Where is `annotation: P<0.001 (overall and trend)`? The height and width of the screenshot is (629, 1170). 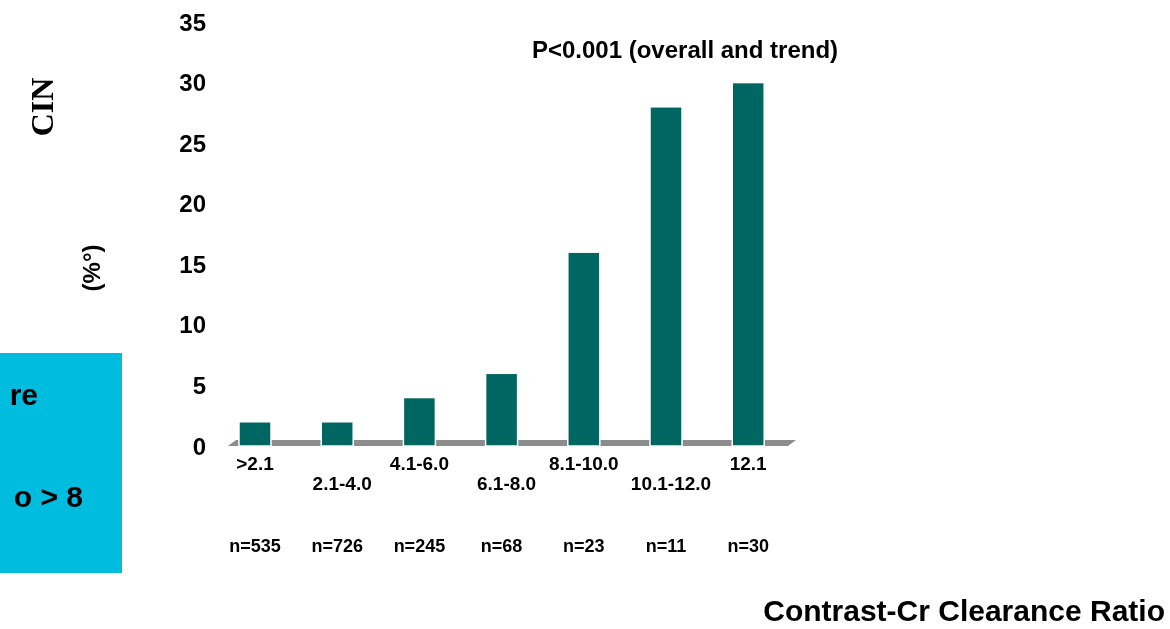
annotation: P<0.001 (overall and trend) is located at coordinates (685, 49).